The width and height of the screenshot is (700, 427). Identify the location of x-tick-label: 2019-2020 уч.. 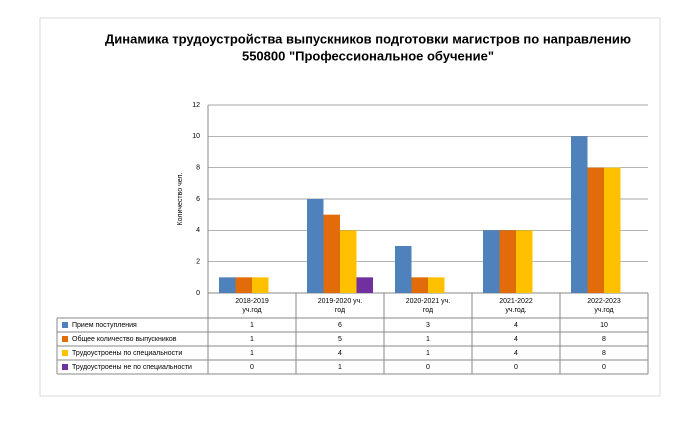
(340, 301).